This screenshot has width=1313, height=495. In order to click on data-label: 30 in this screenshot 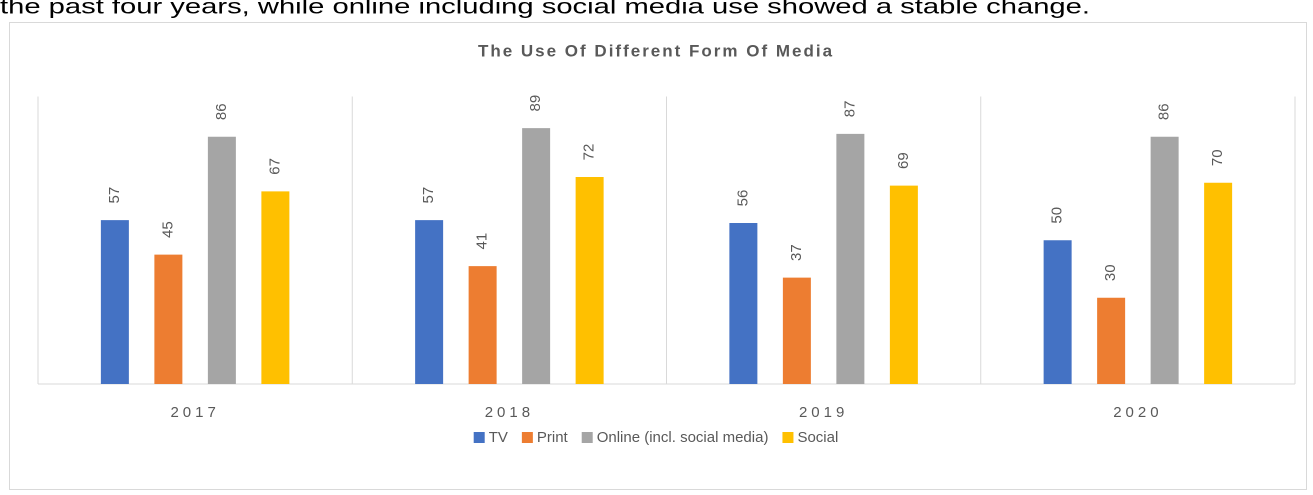, I will do `click(1110, 272)`.